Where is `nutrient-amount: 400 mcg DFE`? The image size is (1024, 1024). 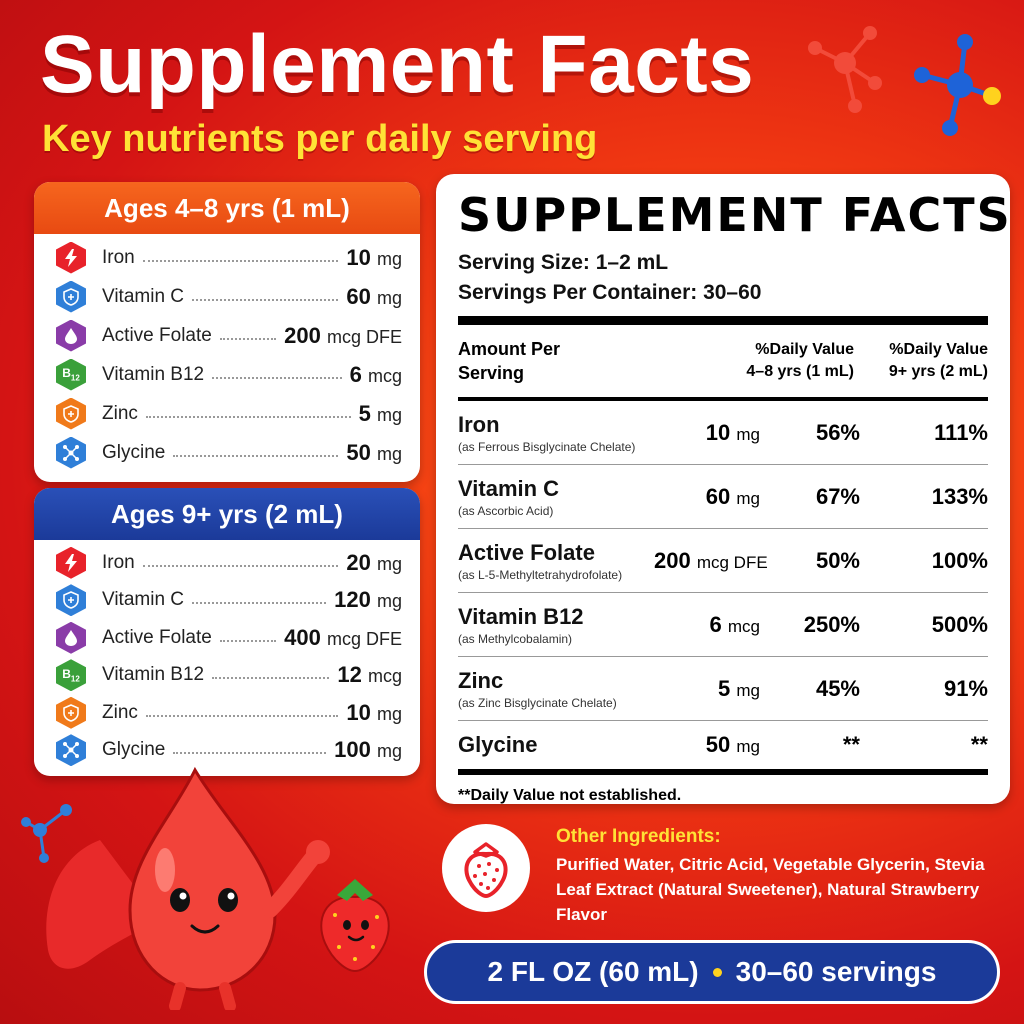
nutrient-amount: 400 mcg DFE is located at coordinates (343, 637).